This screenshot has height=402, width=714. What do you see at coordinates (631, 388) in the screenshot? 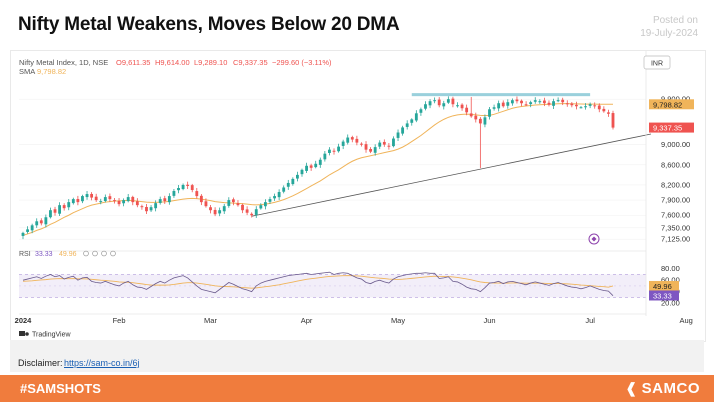
I see `samco-logo-icon: ❰` at bounding box center [631, 388].